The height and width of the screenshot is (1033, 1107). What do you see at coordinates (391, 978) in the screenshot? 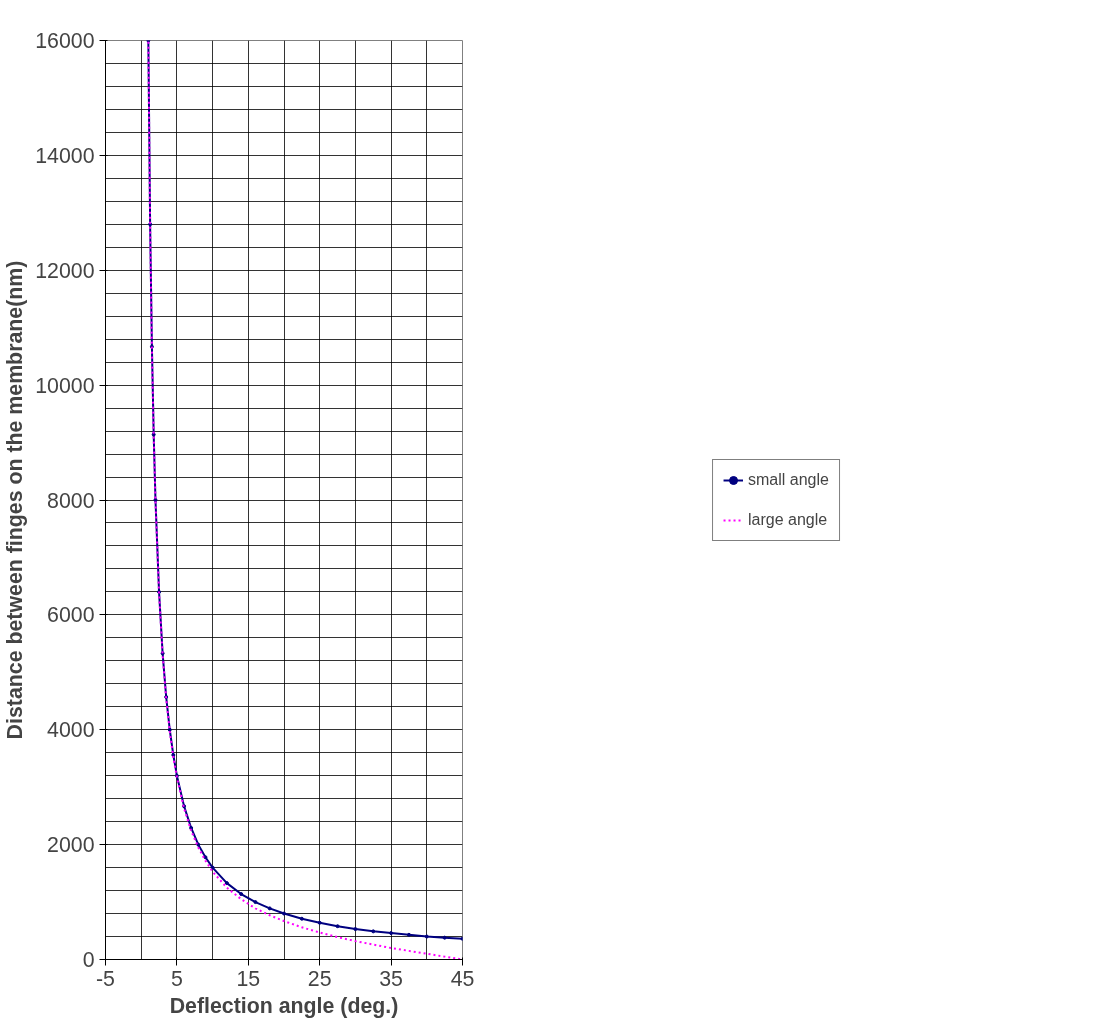
I see `x-tick-label: 35` at bounding box center [391, 978].